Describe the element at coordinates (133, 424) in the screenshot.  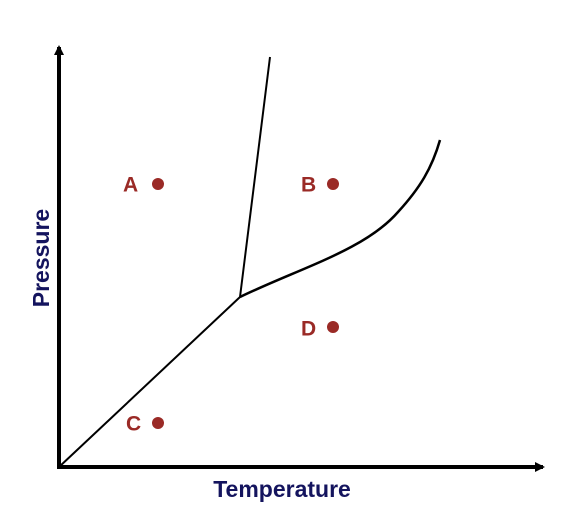
I see `point-label: C` at that location.